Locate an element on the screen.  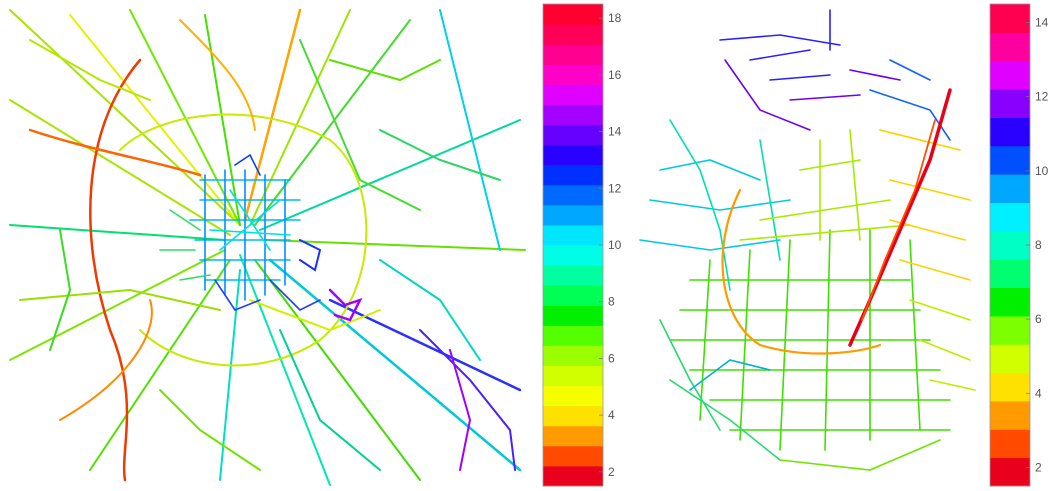
right-colorbar: 2 4 6 8 10 12 14 is located at coordinates (1019, 245).